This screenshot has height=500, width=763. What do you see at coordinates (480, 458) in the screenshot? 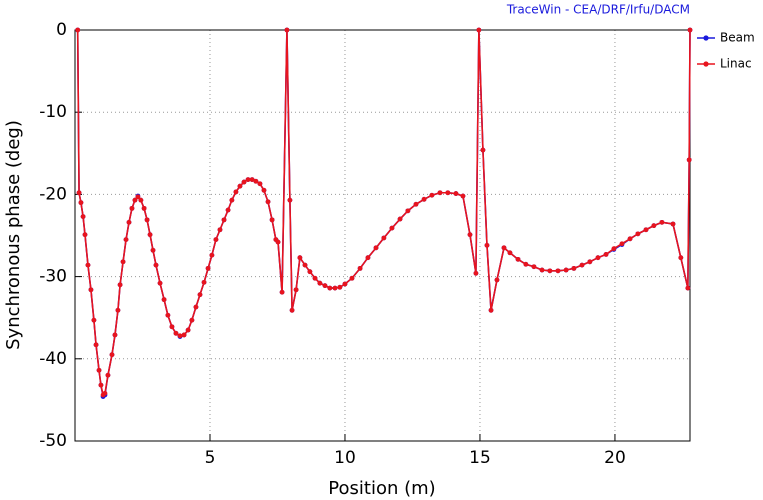
I see `x-tick-label: 15` at bounding box center [480, 458].